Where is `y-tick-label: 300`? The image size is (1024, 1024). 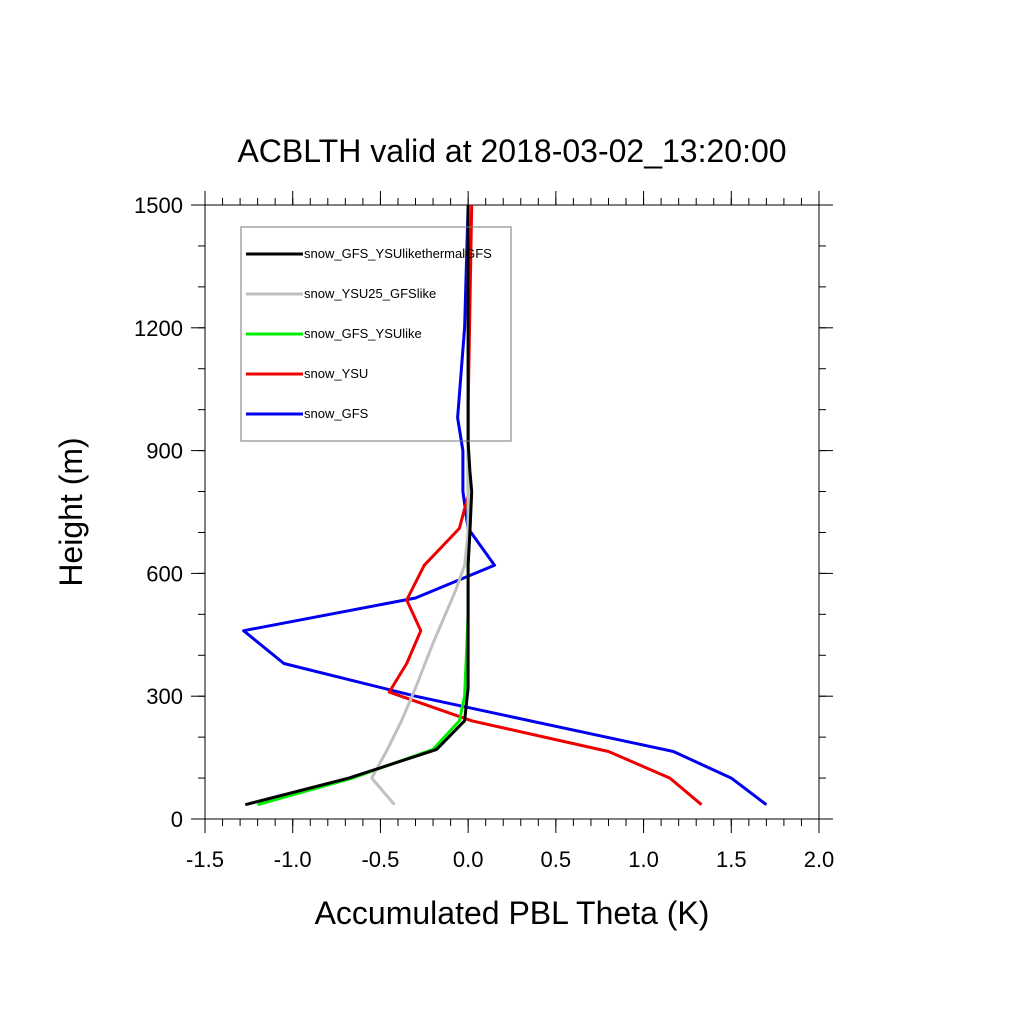
y-tick-label: 300 is located at coordinates (164, 696).